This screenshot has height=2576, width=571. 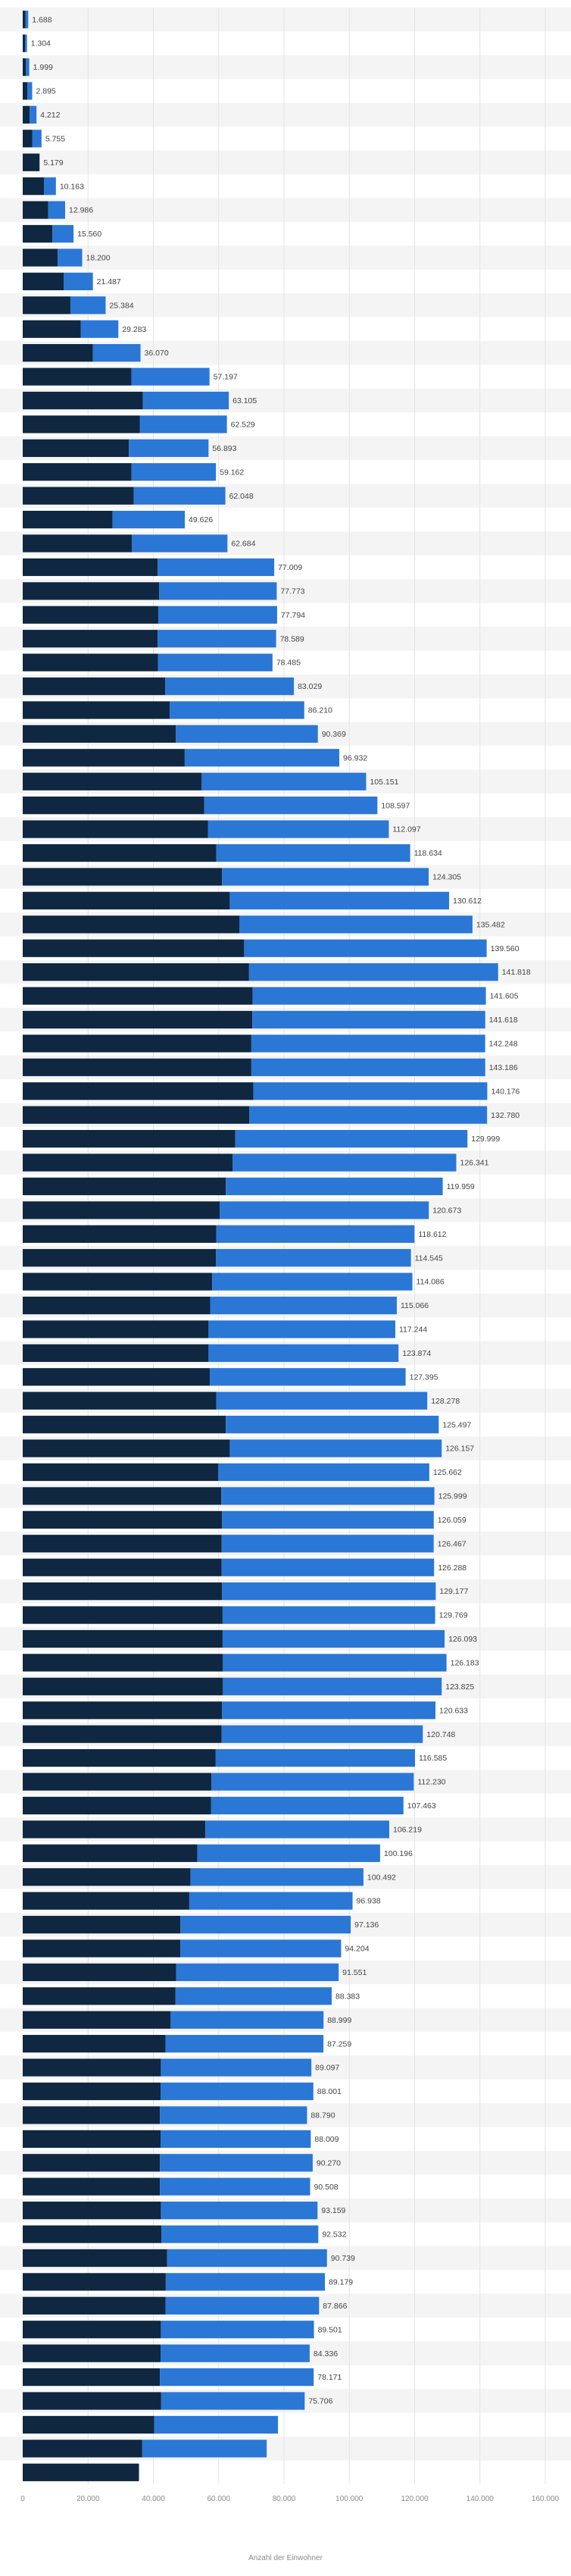 What do you see at coordinates (335, 2306) in the screenshot?
I see `bar-value-label: 87.866` at bounding box center [335, 2306].